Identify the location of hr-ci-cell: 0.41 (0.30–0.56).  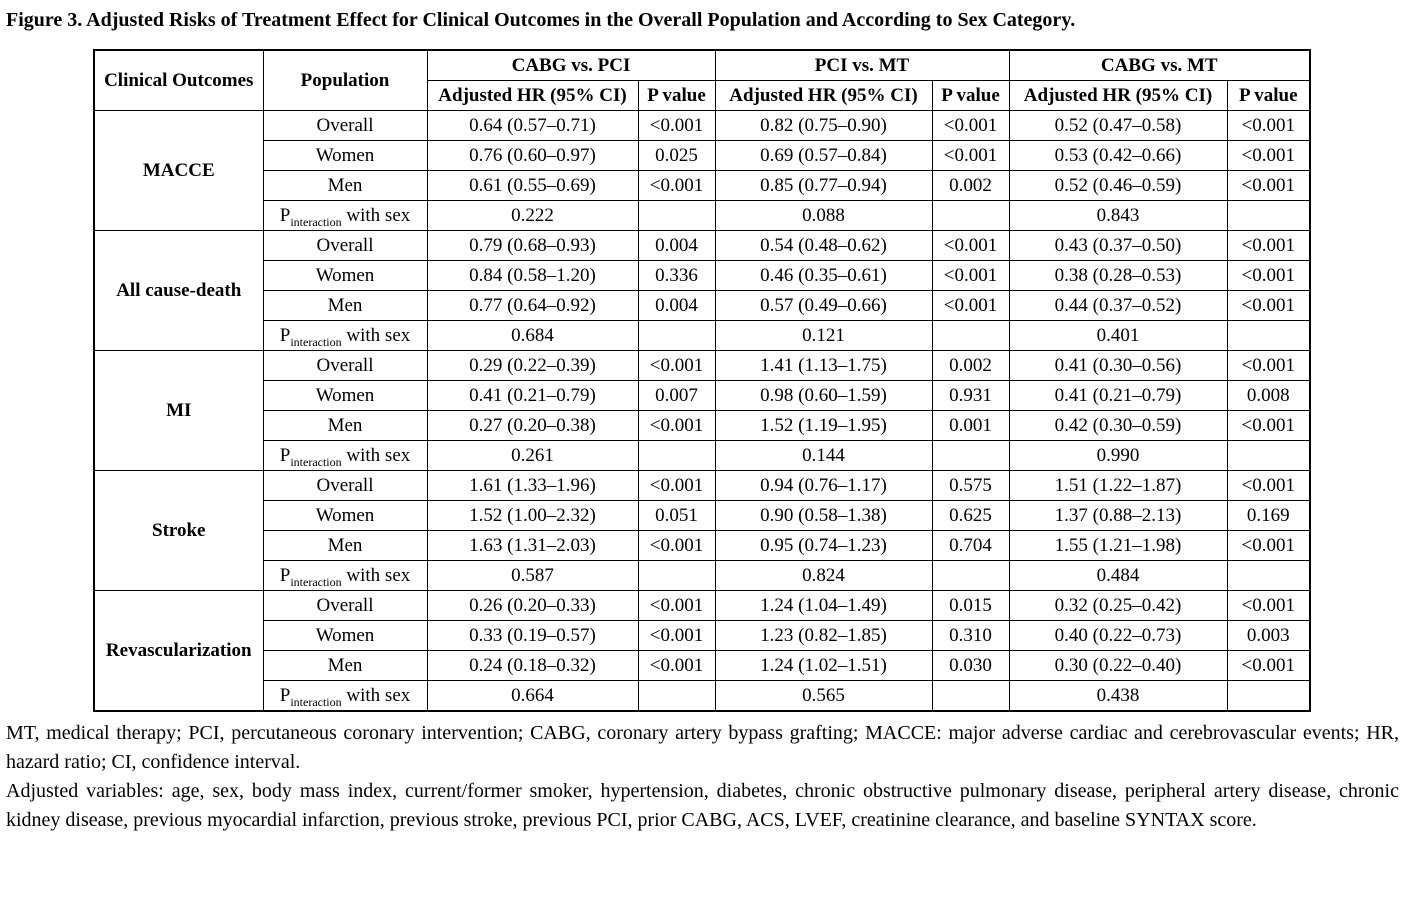
(1118, 365).